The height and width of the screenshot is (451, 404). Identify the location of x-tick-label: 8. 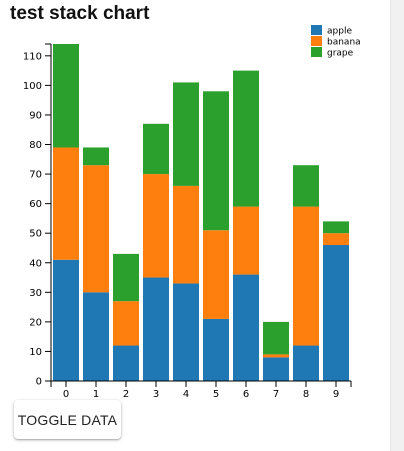
(306, 394).